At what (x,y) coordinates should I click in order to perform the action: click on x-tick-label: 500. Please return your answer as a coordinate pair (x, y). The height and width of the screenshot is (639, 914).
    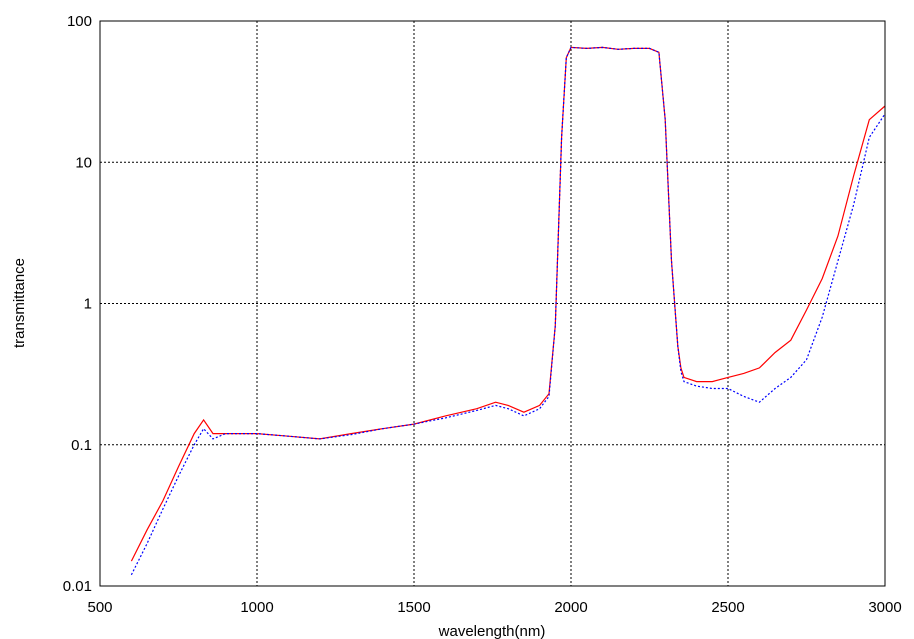
    Looking at the image, I should click on (99, 607).